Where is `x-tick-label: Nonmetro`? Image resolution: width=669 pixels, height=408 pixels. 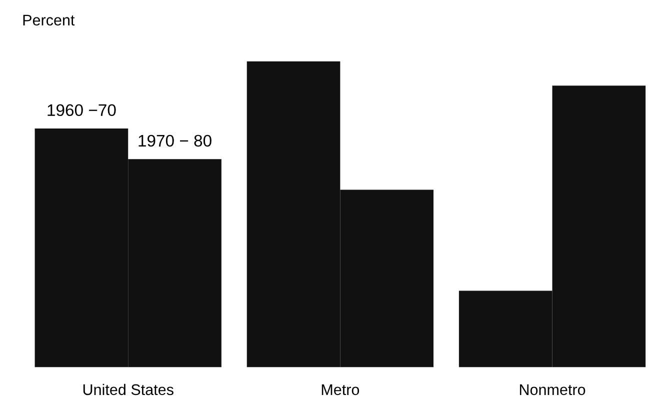
x-tick-label: Nonmetro is located at coordinates (553, 390).